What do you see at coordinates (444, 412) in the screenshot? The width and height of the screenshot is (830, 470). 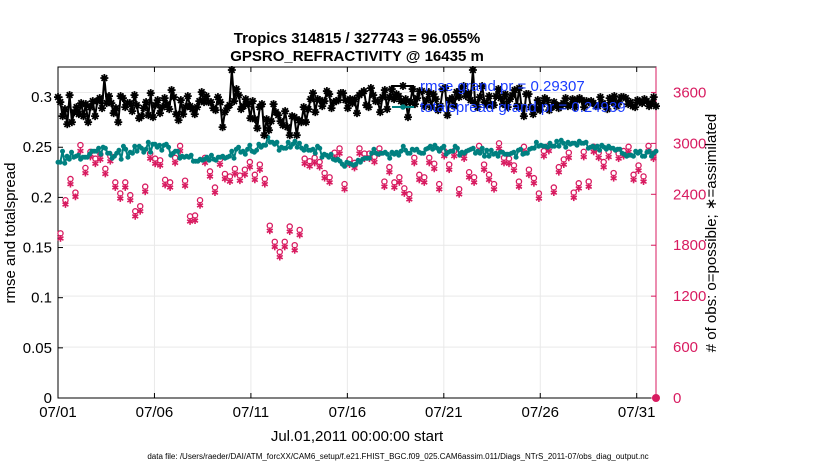 I see `x-tick-label: 07/21` at bounding box center [444, 412].